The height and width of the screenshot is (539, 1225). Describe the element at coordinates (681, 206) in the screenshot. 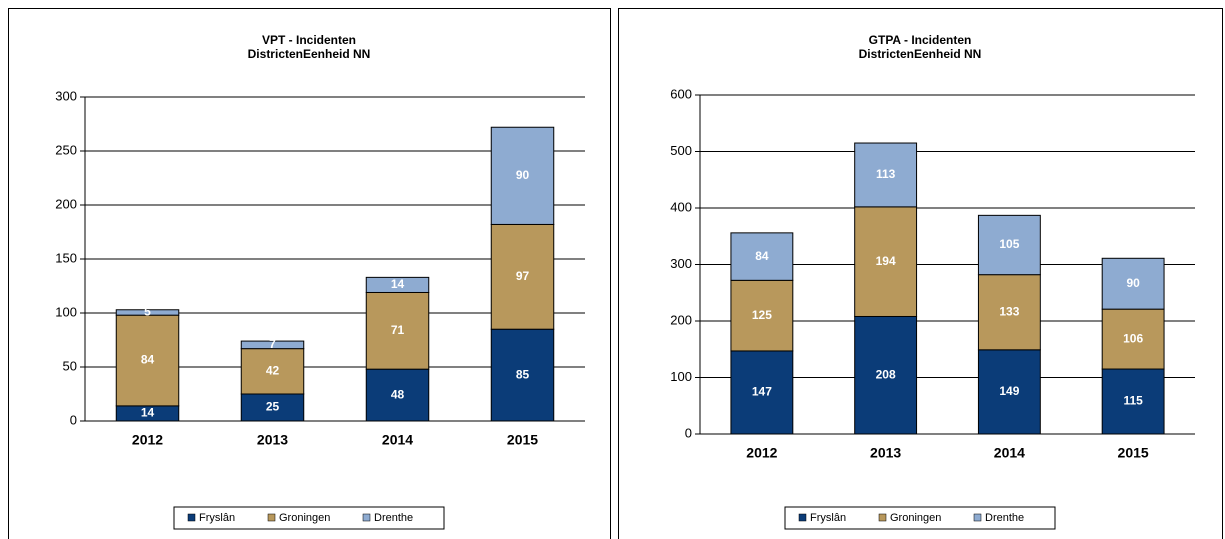

I see `y-tick-label: 400` at that location.